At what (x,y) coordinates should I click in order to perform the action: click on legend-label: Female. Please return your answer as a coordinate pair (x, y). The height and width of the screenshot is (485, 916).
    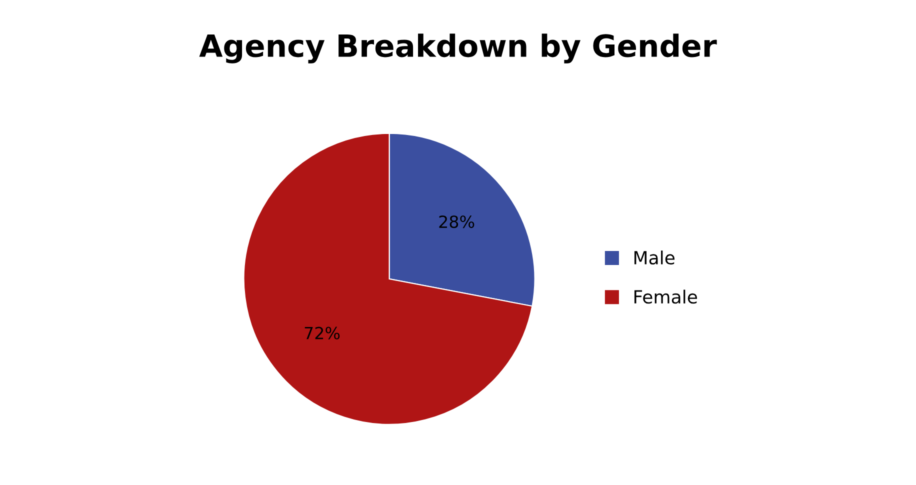
    Looking at the image, I should click on (666, 297).